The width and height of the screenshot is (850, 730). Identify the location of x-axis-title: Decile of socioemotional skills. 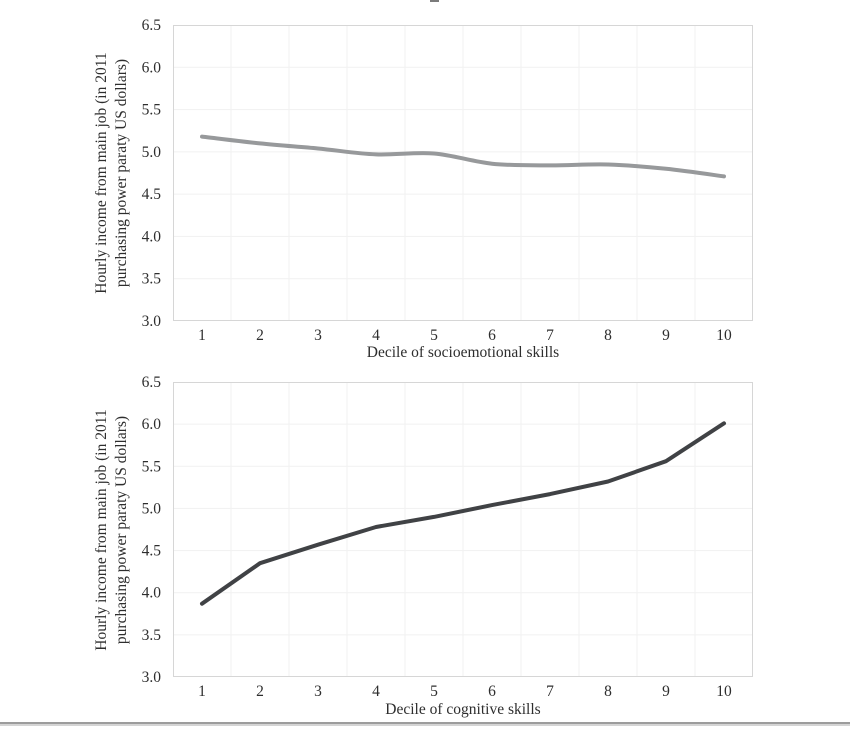
(463, 352).